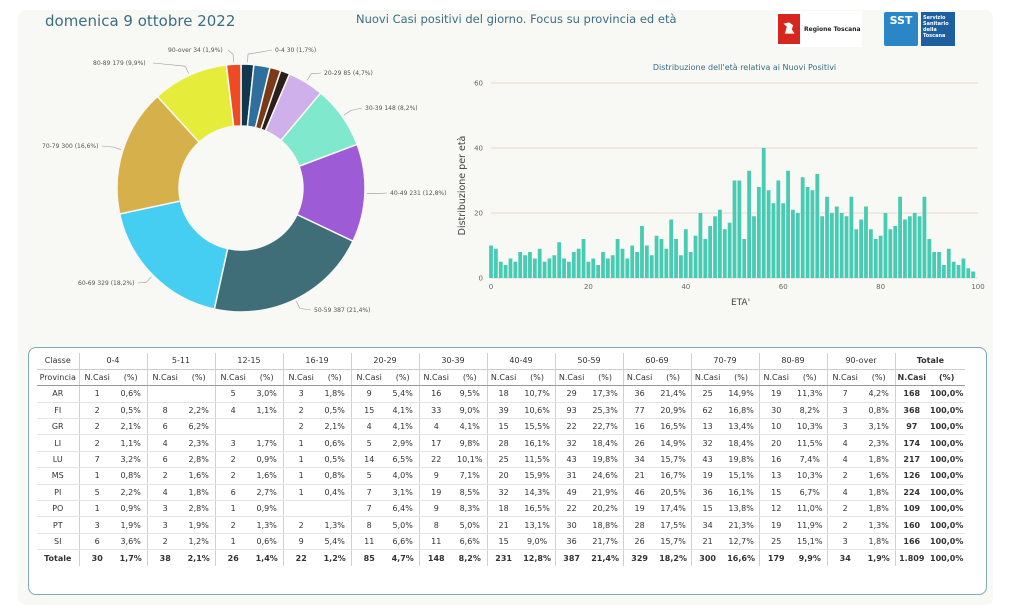 The height and width of the screenshot is (613, 1011). Describe the element at coordinates (707, 443) in the screenshot. I see `table-cell: 32` at that location.